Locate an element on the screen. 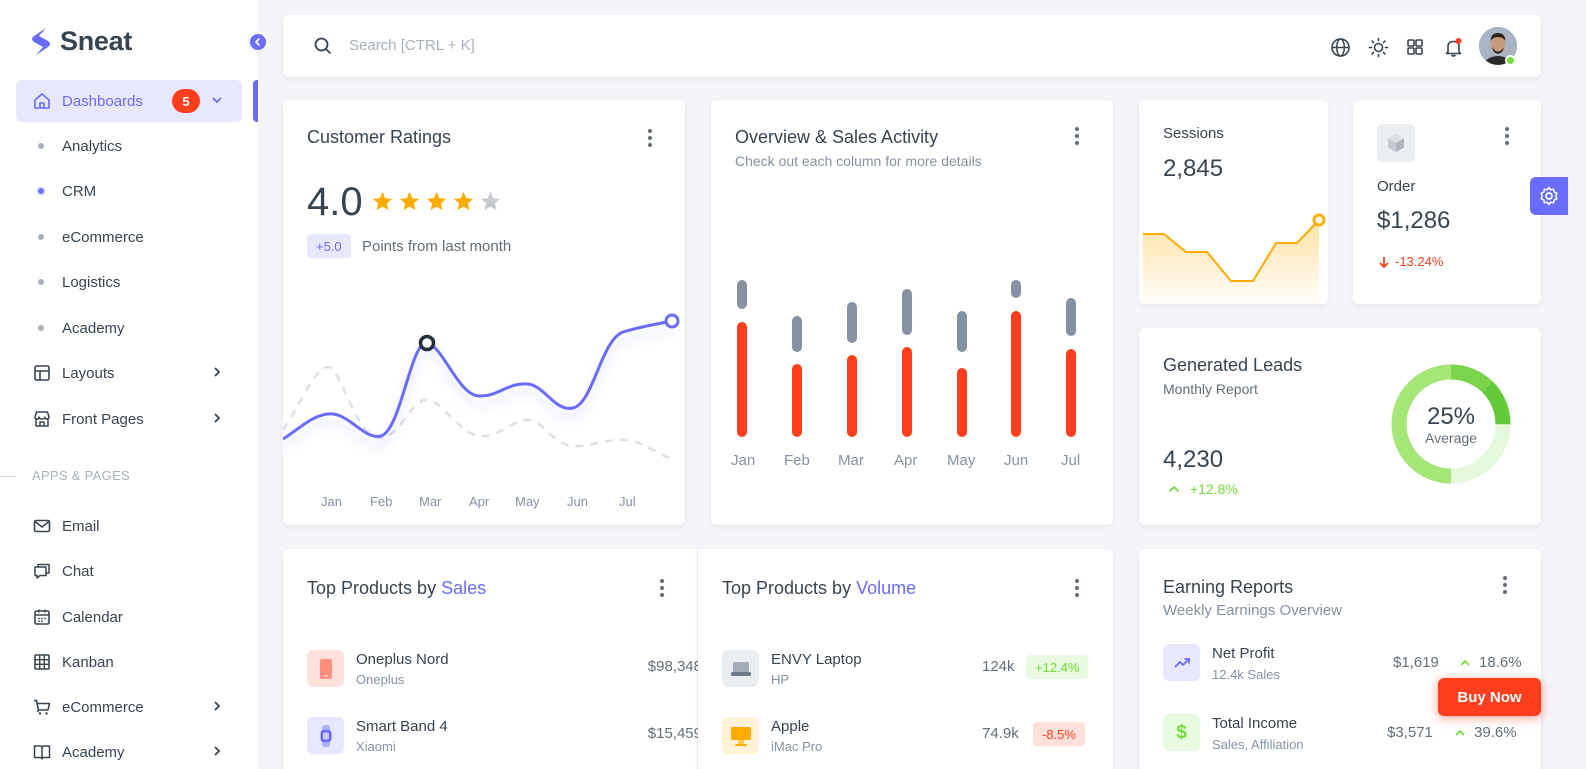 The height and width of the screenshot is (769, 1586). title-accent: Volume is located at coordinates (886, 588).